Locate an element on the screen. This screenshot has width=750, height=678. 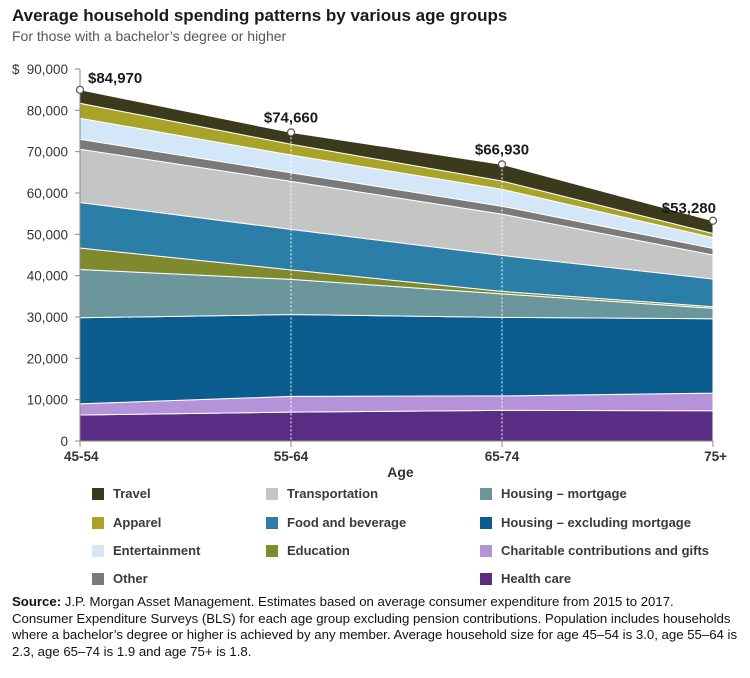
legend-label: Travel is located at coordinates (132, 493).